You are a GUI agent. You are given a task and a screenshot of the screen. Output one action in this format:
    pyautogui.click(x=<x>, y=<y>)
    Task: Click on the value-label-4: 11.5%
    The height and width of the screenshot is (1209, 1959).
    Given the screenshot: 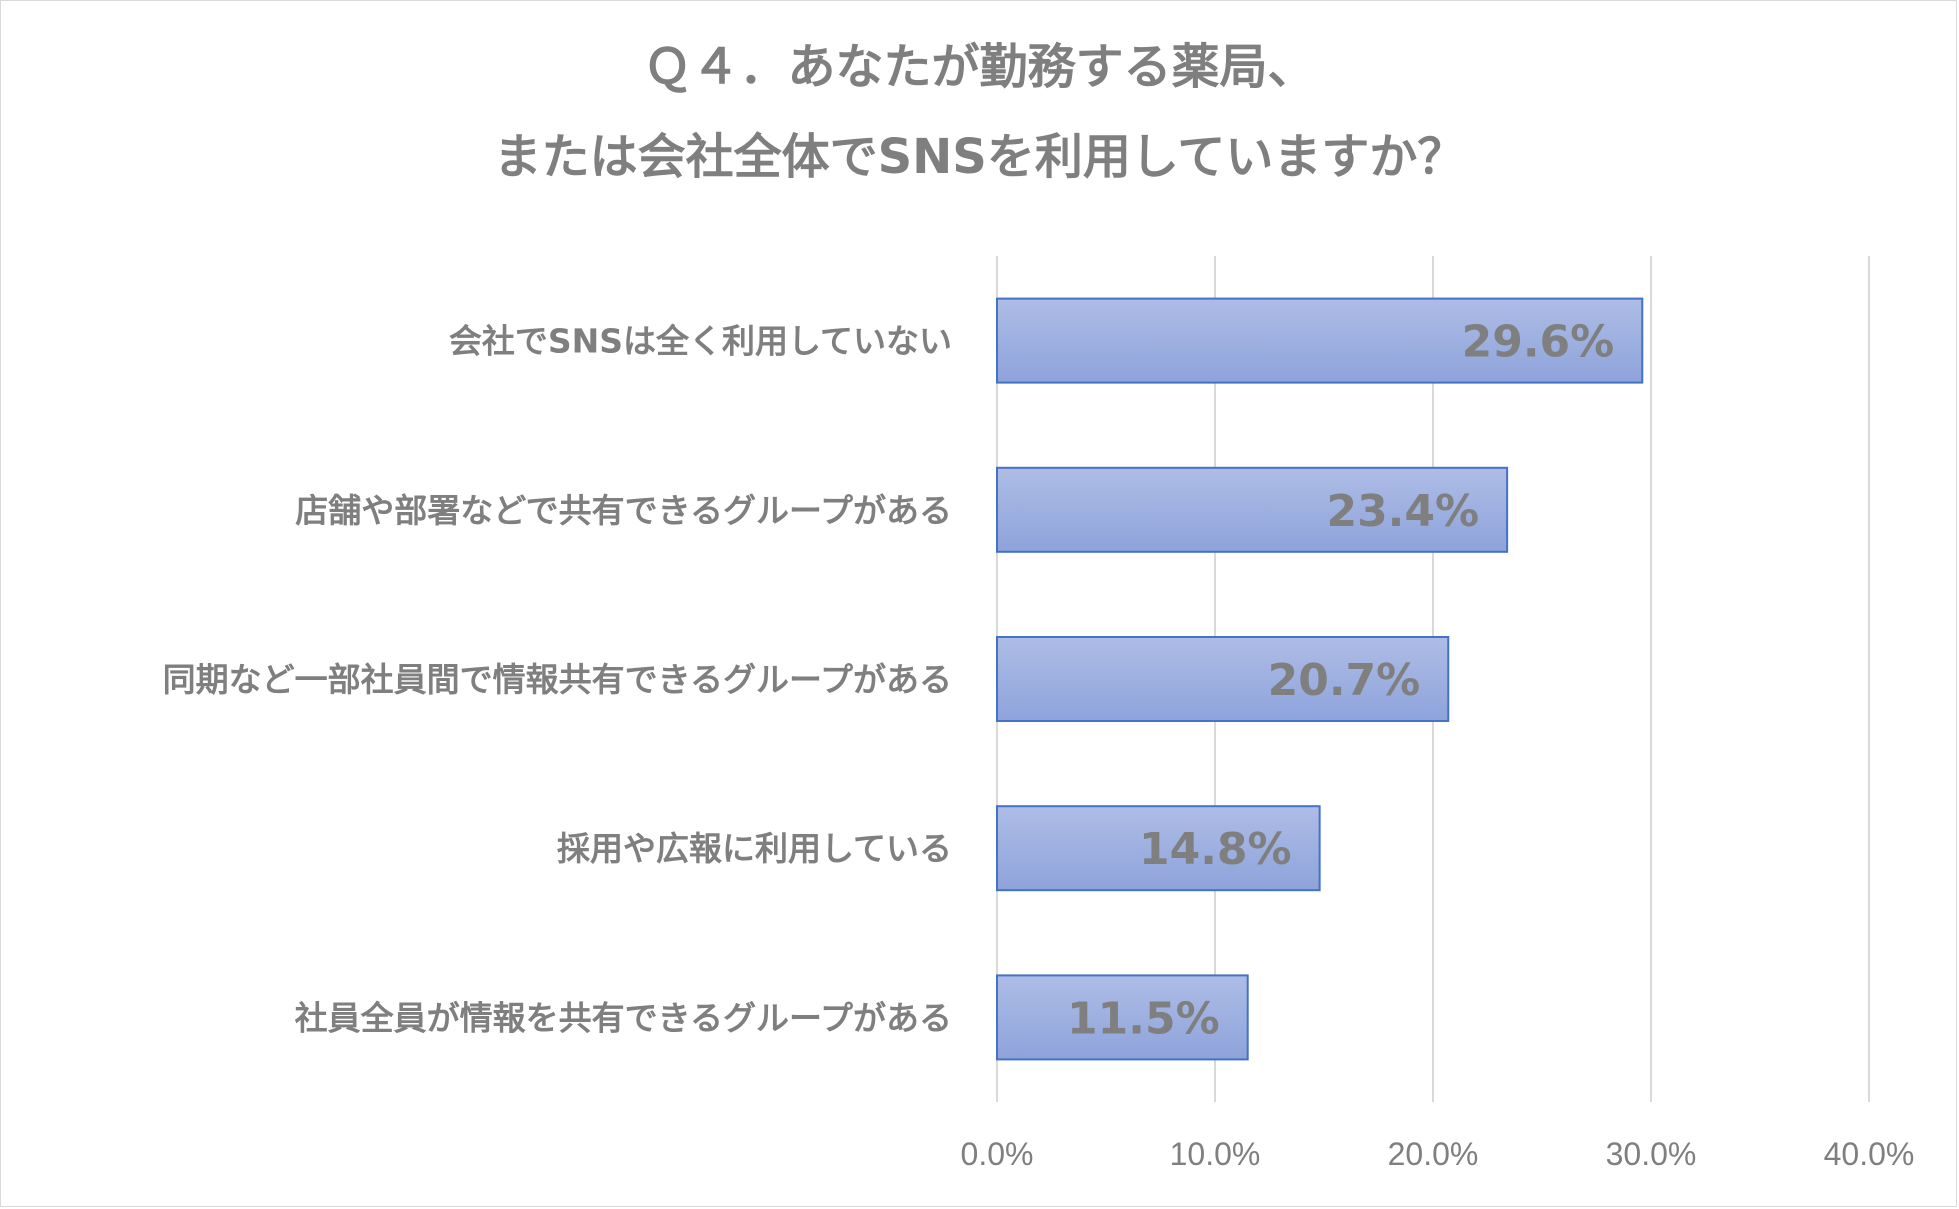 What is the action you would take?
    pyautogui.click(x=1143, y=1018)
    